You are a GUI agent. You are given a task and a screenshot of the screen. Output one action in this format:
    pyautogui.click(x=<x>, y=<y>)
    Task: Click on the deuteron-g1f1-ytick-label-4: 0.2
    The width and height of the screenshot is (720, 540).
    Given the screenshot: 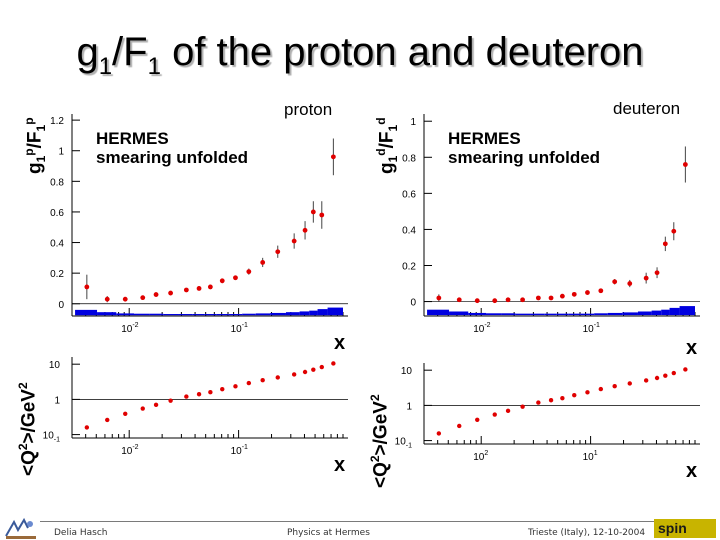 What is the action you would take?
    pyautogui.click(x=409, y=267)
    